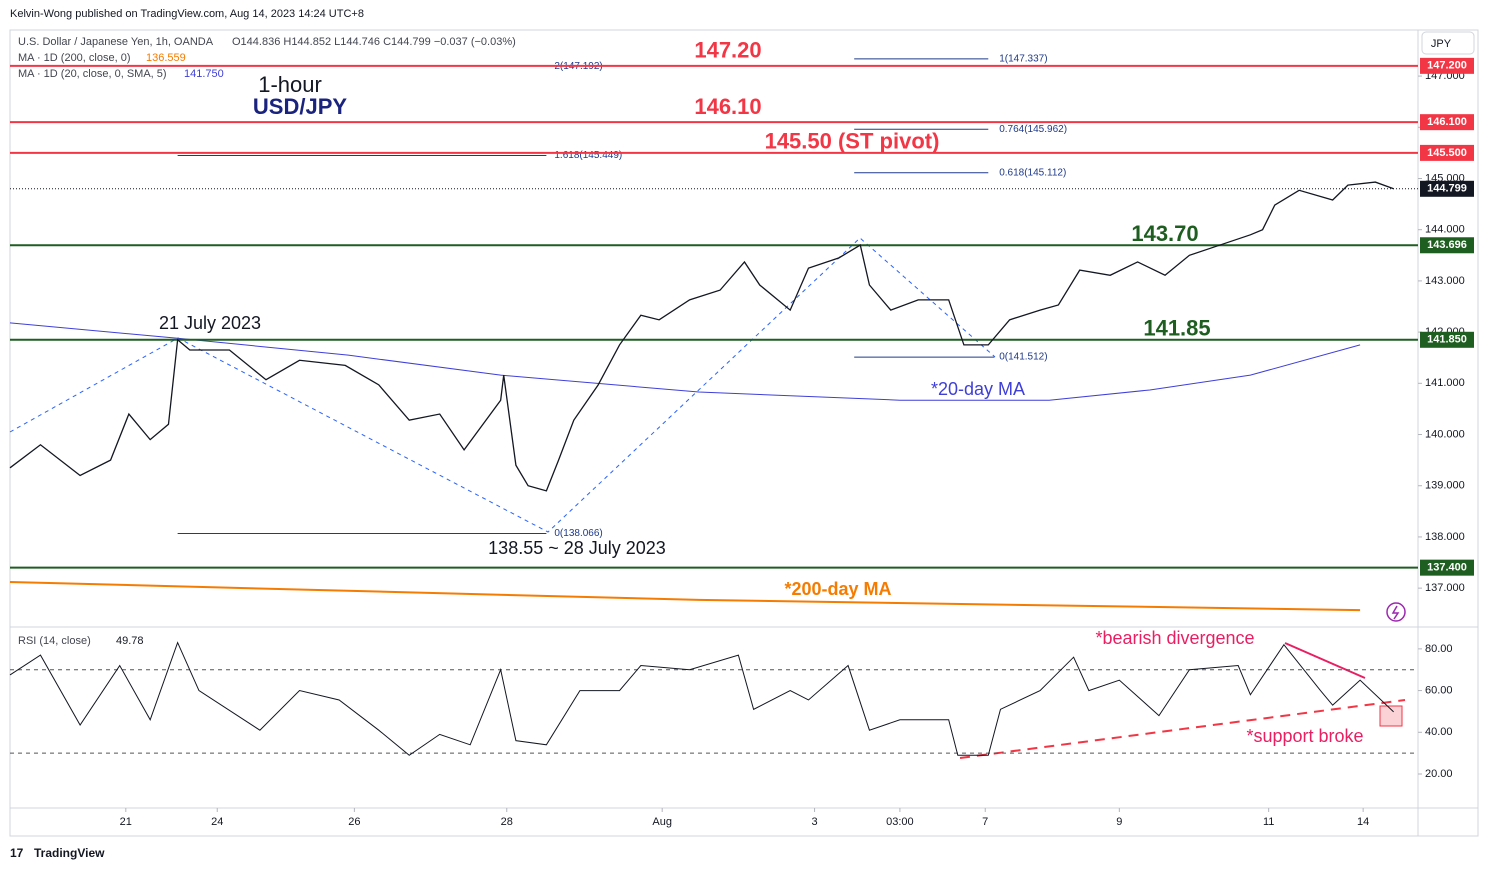 The width and height of the screenshot is (1488, 871). What do you see at coordinates (578, 533) in the screenshot?
I see `fib-label: 0(138.066)` at bounding box center [578, 533].